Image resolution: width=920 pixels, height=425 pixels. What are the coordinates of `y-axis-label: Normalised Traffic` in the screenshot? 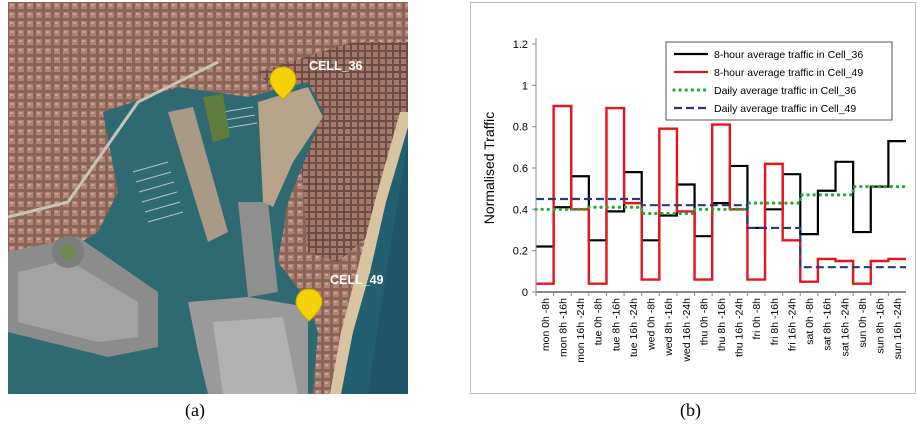 It's located at (489, 168).